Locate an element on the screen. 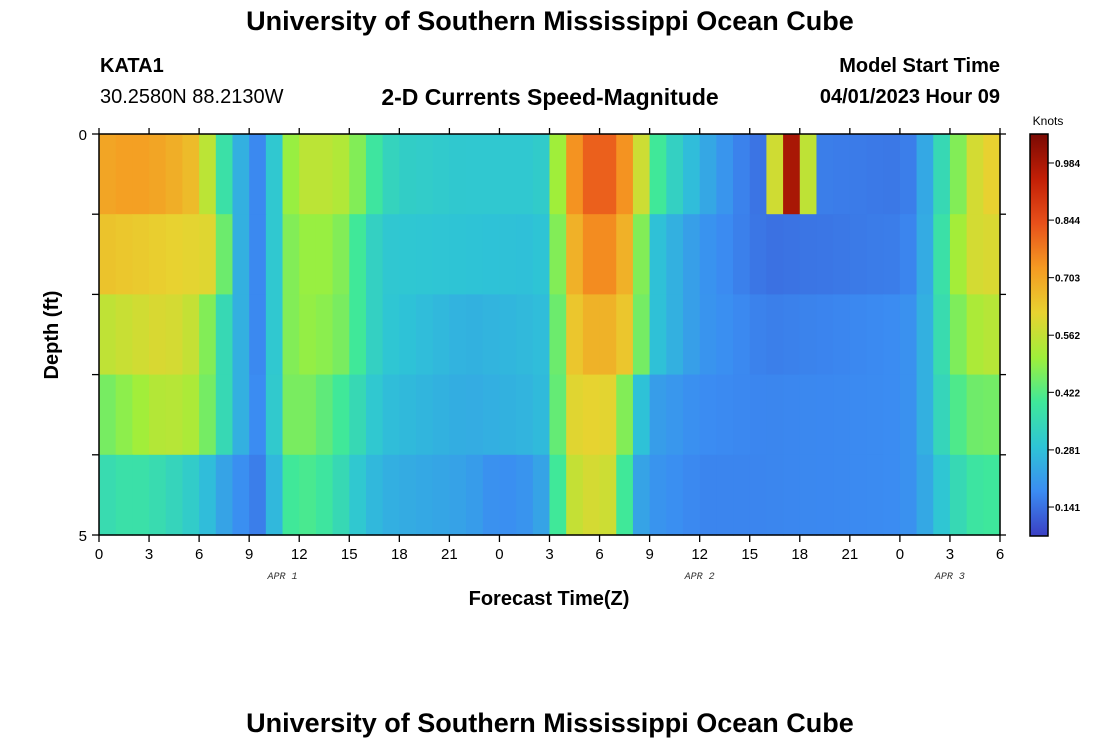  x-tick-label: 3 is located at coordinates (549, 554).